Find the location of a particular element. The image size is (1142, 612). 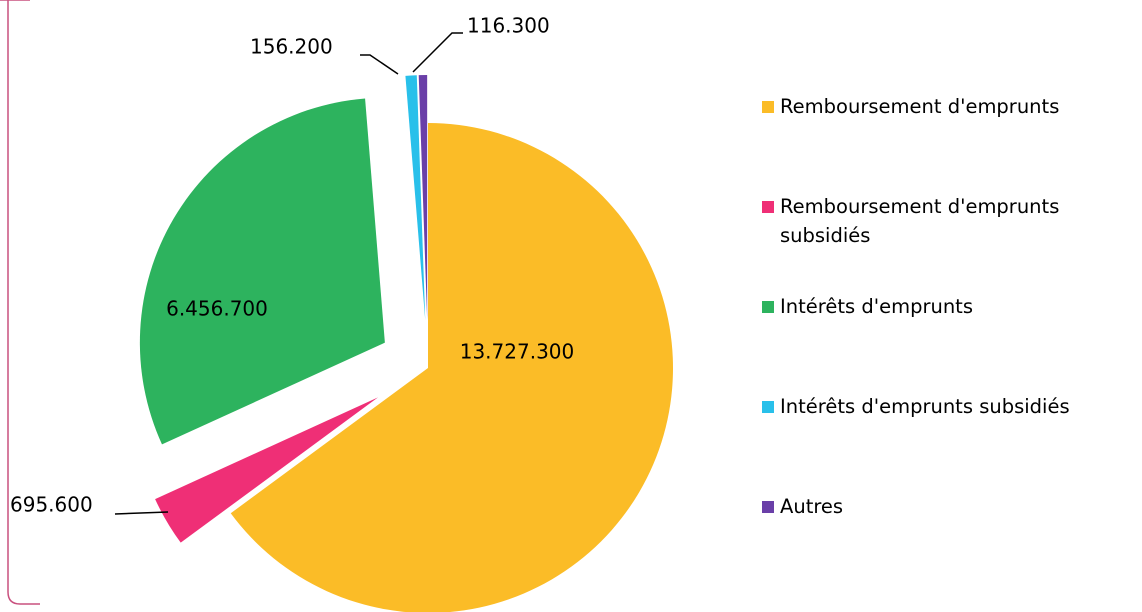

legend-entry: Intérêts d'emprunts subsidiés is located at coordinates (951, 442).